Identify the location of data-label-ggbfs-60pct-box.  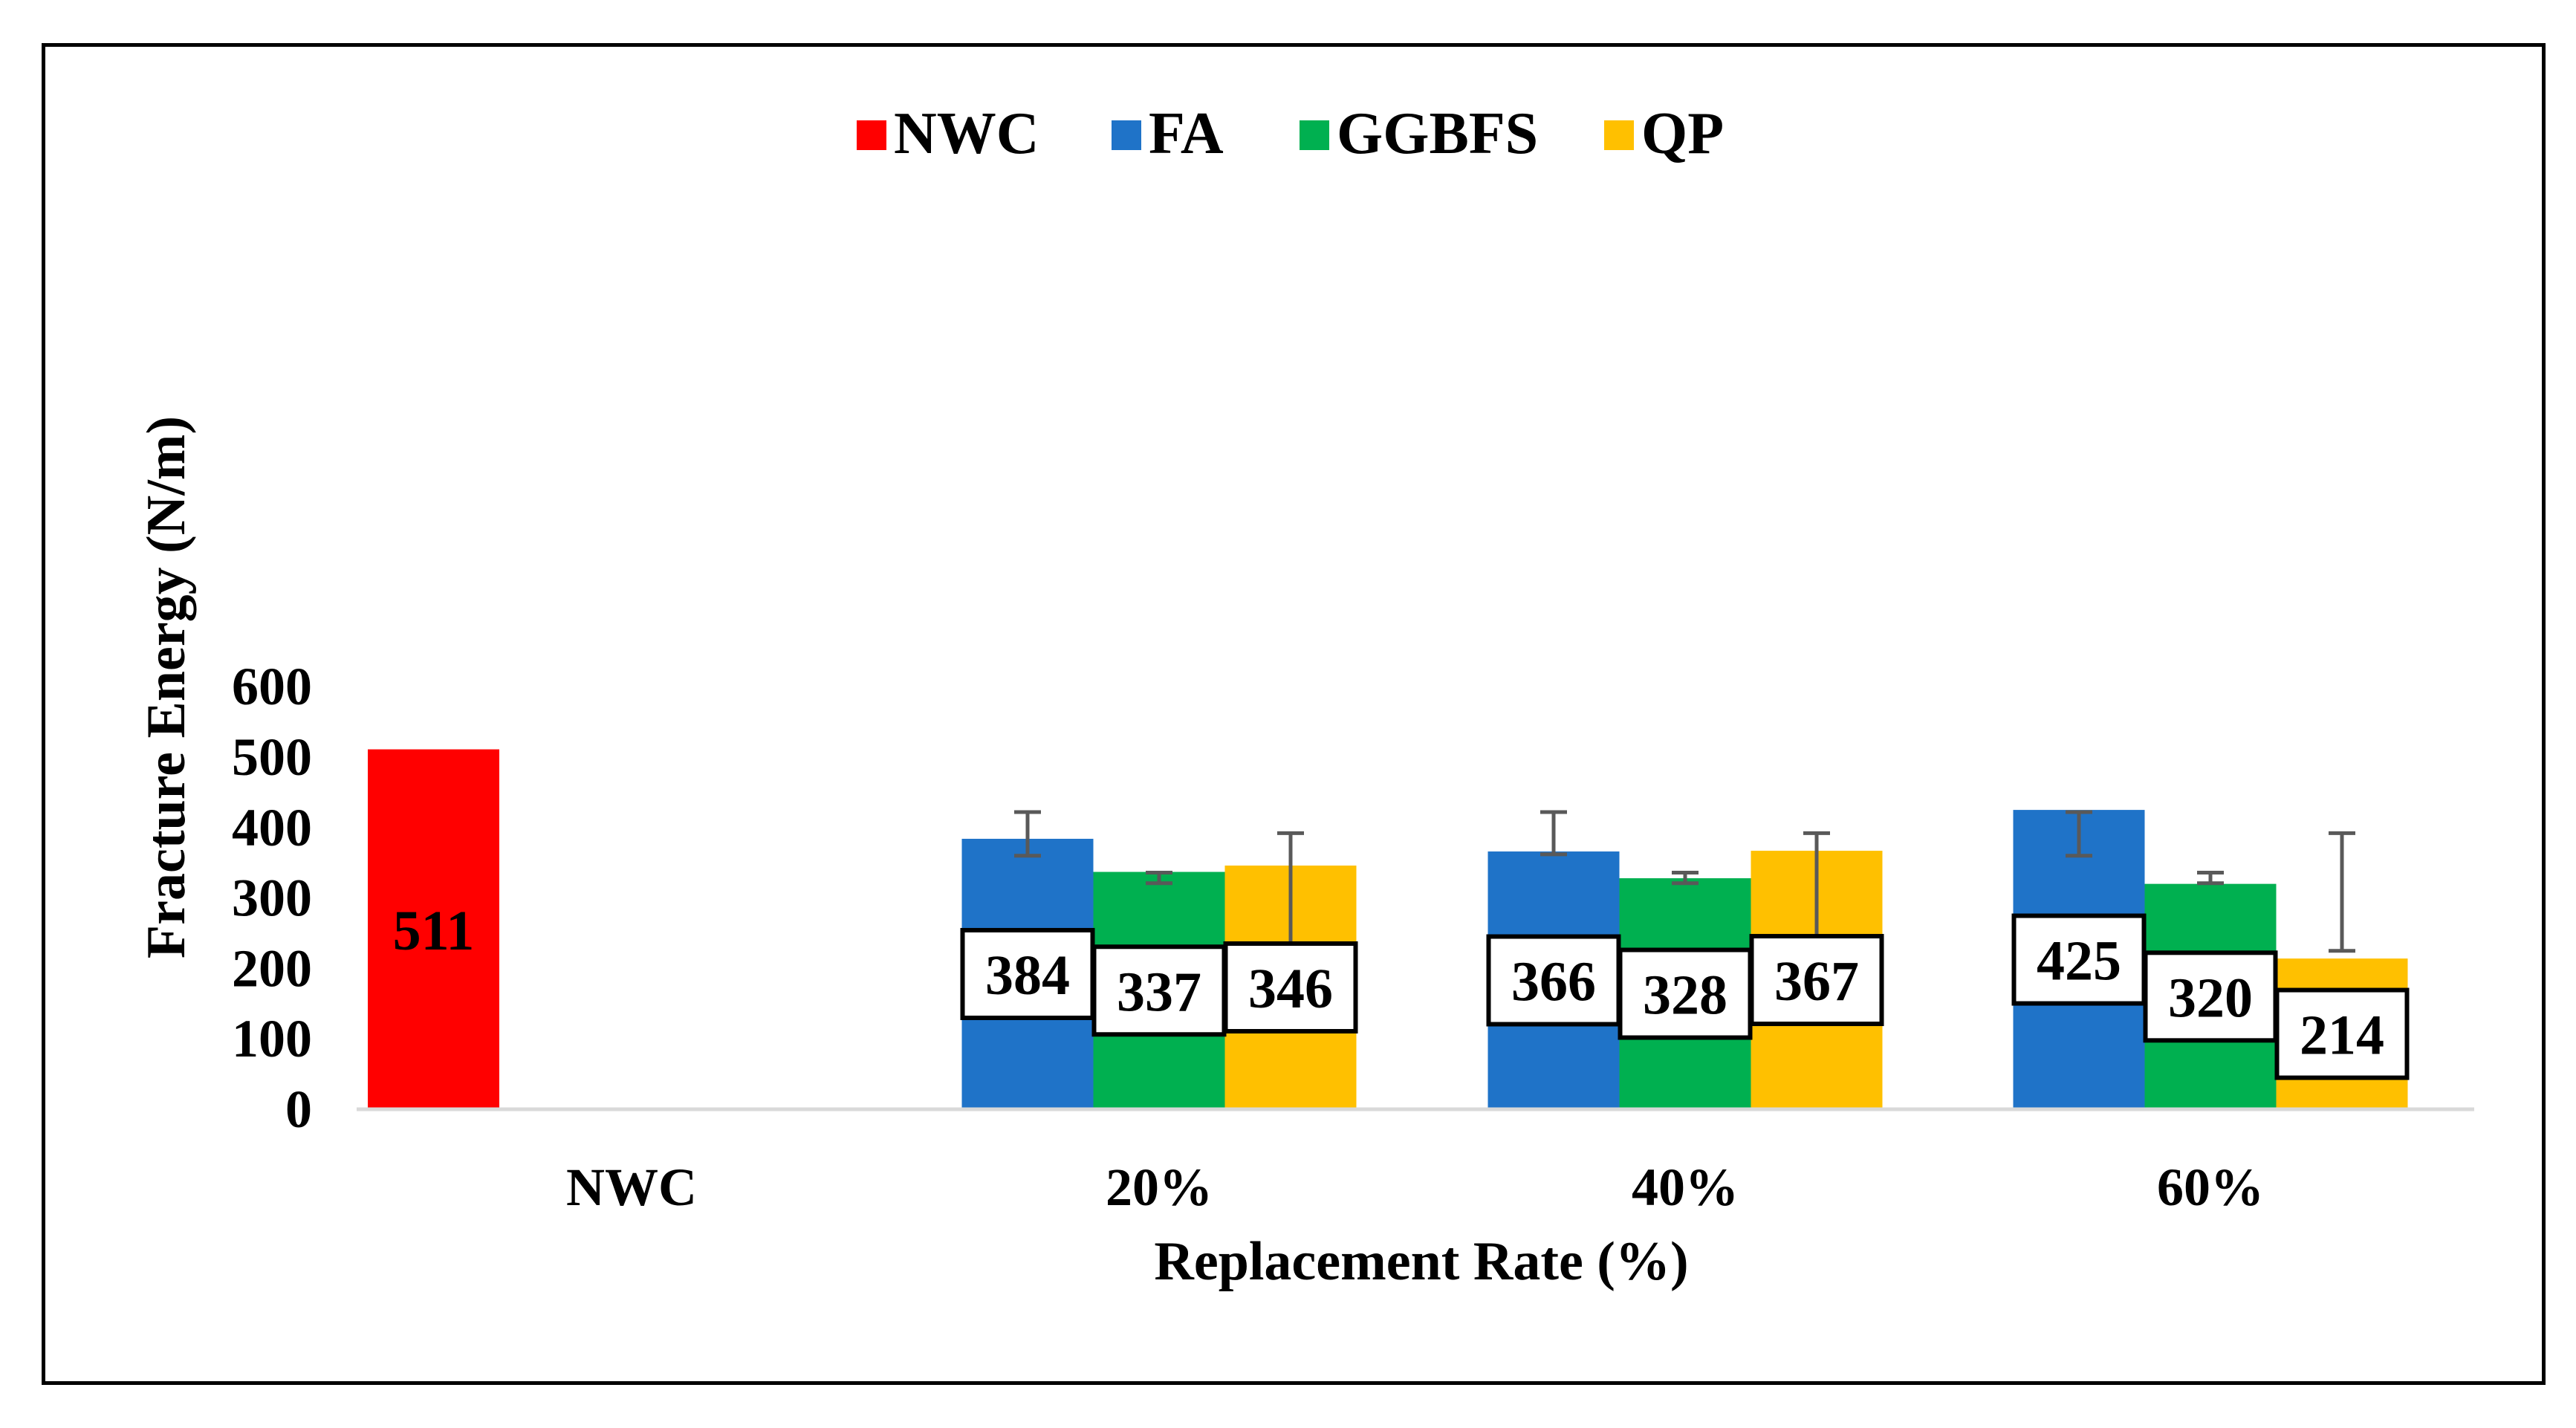
(2210, 997).